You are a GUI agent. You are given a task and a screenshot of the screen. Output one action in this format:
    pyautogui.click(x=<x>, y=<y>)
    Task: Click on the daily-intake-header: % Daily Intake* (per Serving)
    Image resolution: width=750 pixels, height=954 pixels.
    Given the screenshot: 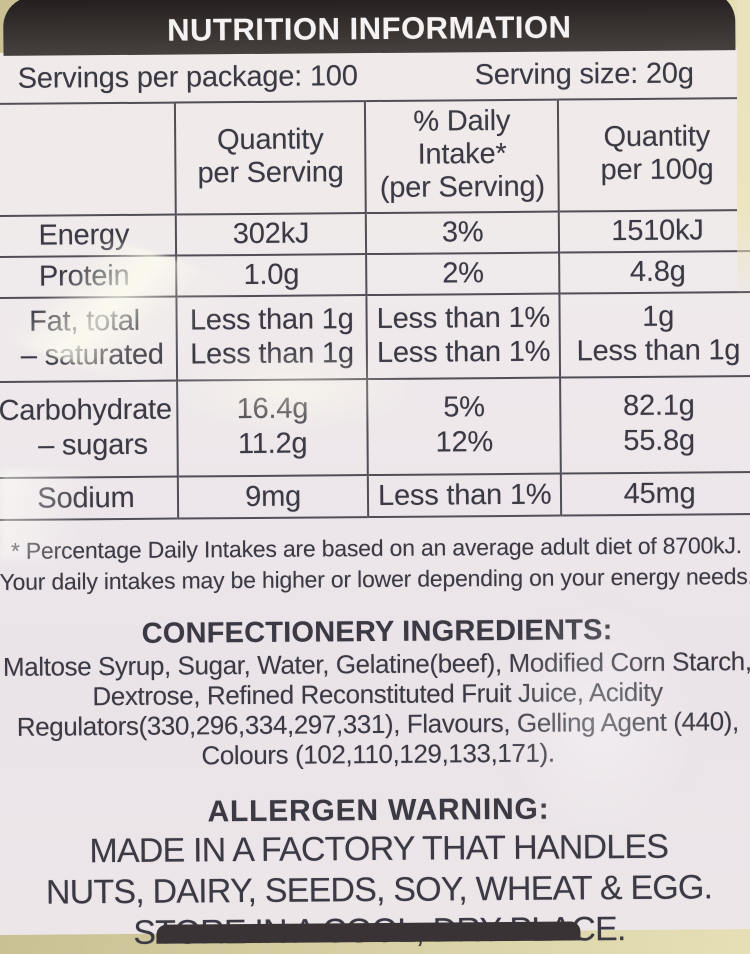 What is the action you would take?
    pyautogui.click(x=462, y=156)
    